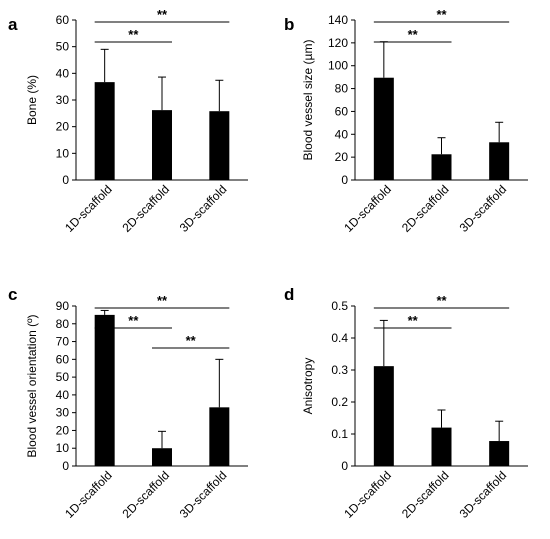  Describe the element at coordinates (32, 100) in the screenshot. I see `y-axis-label: Bone (%)` at that location.